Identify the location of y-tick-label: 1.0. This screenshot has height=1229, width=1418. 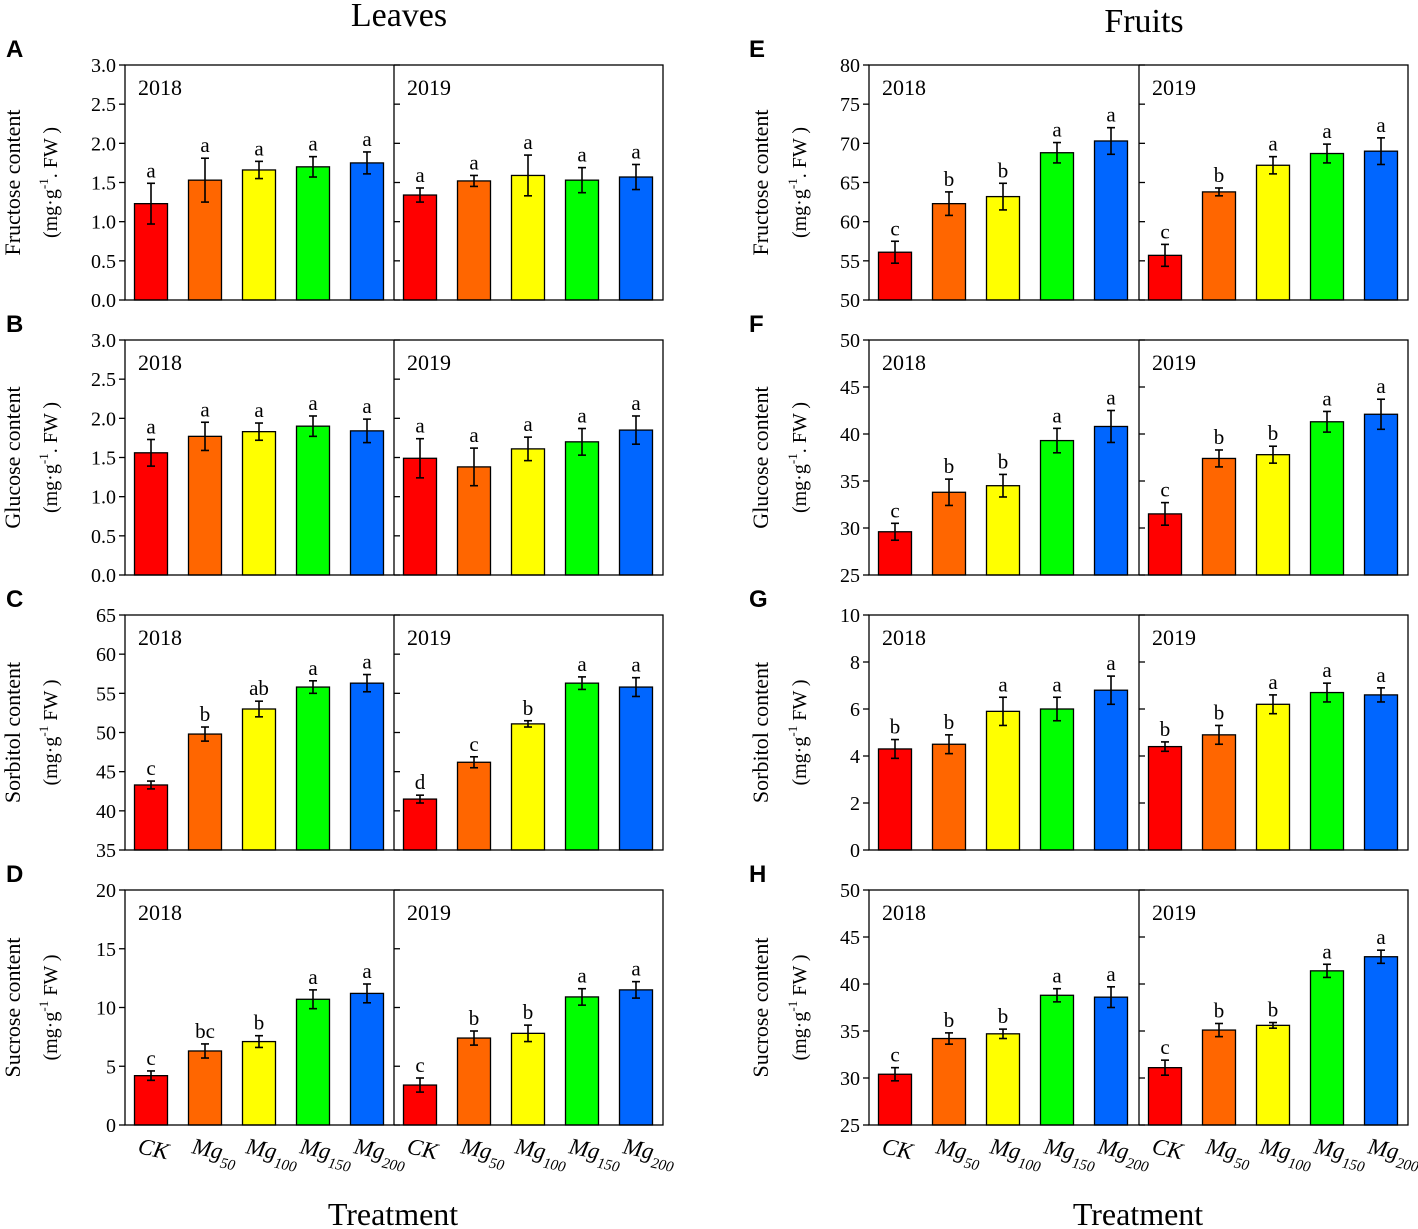
(103, 223).